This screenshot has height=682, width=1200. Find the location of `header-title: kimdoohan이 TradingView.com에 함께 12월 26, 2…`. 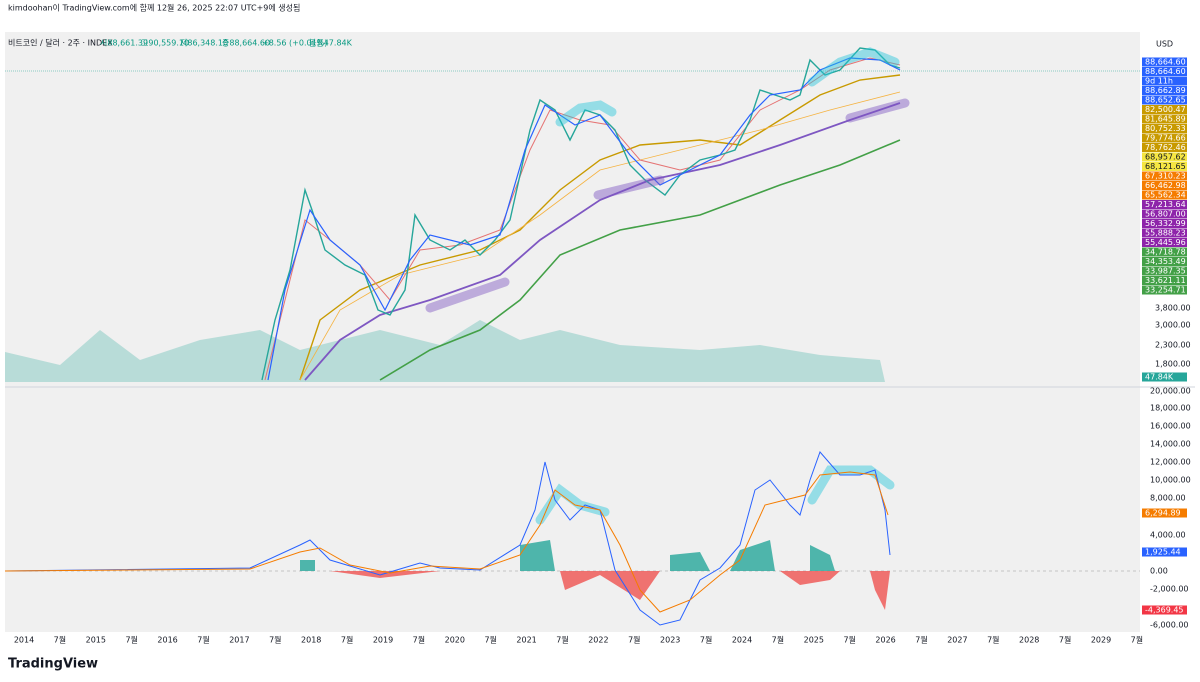

header-title: kimdoohan이 TradingView.com에 함께 12월 26, 2… is located at coordinates (154, 8).